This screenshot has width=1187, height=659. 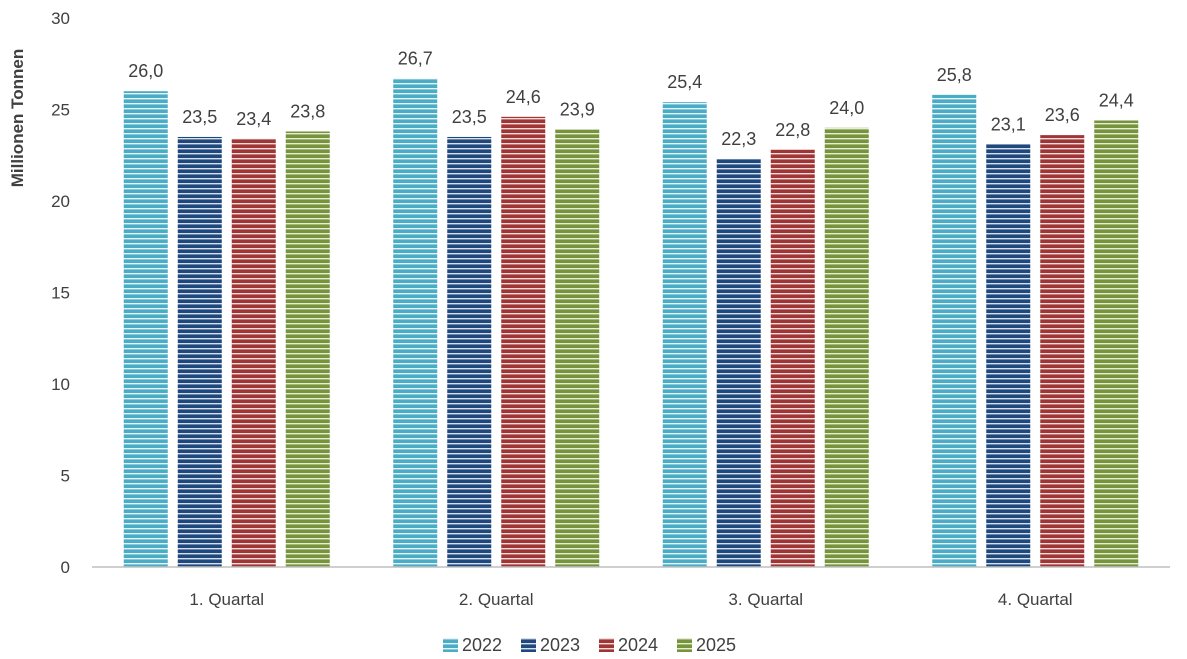 I want to click on y-tick-label: 20, so click(x=60, y=201).